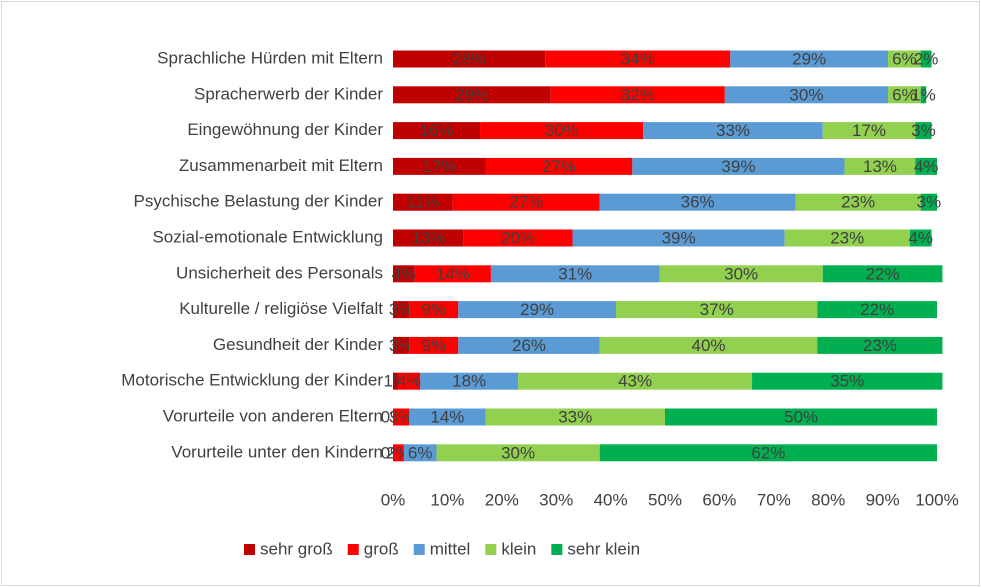  Describe the element at coordinates (665, 499) in the screenshot. I see `x-tick-label: 50%` at that location.